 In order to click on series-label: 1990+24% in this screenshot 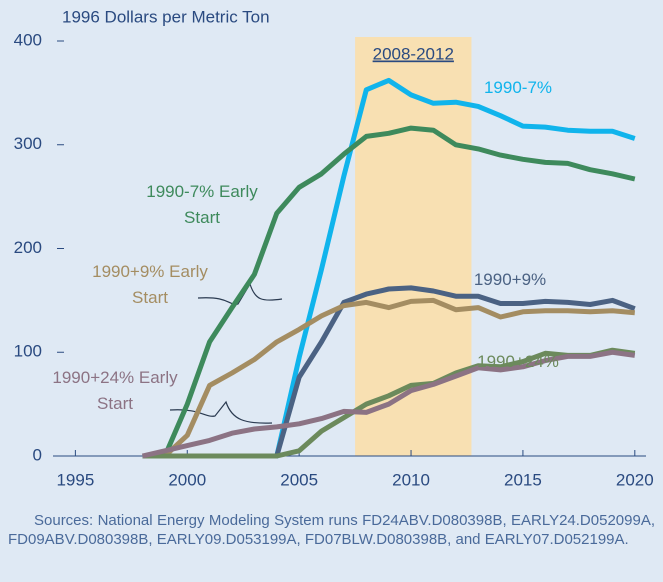, I will do `click(518, 361)`.